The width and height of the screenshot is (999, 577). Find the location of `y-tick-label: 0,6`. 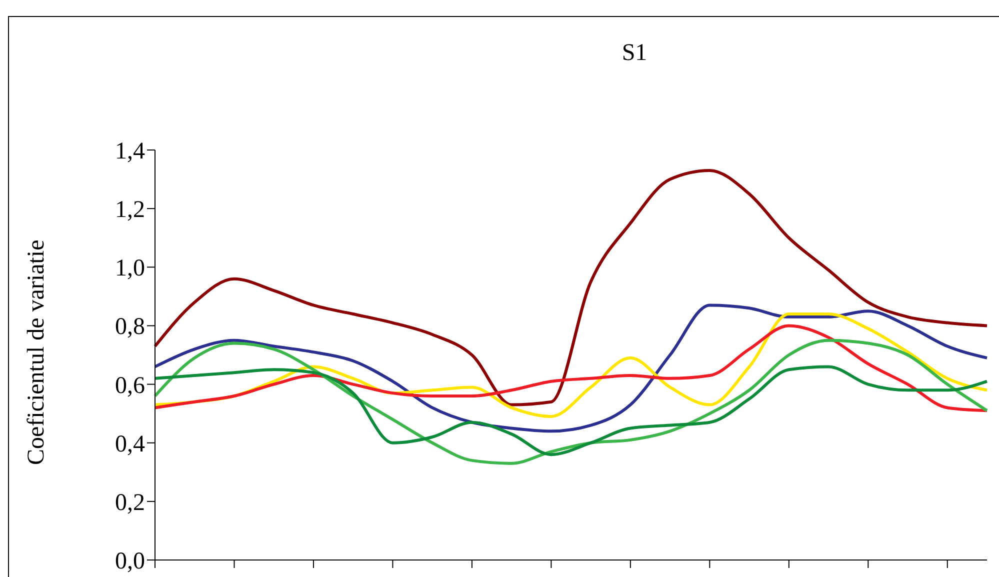

y-tick-label: 0,6 is located at coordinates (130, 385).